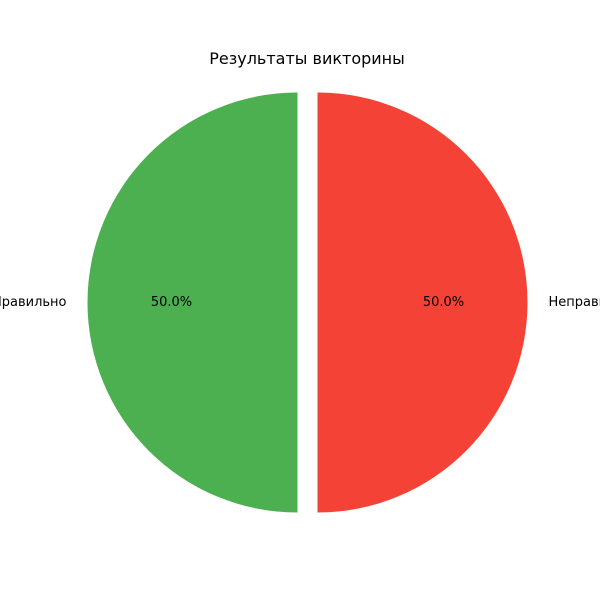  Describe the element at coordinates (33, 302) in the screenshot. I see `pie-category-label-1: Правильно` at that location.